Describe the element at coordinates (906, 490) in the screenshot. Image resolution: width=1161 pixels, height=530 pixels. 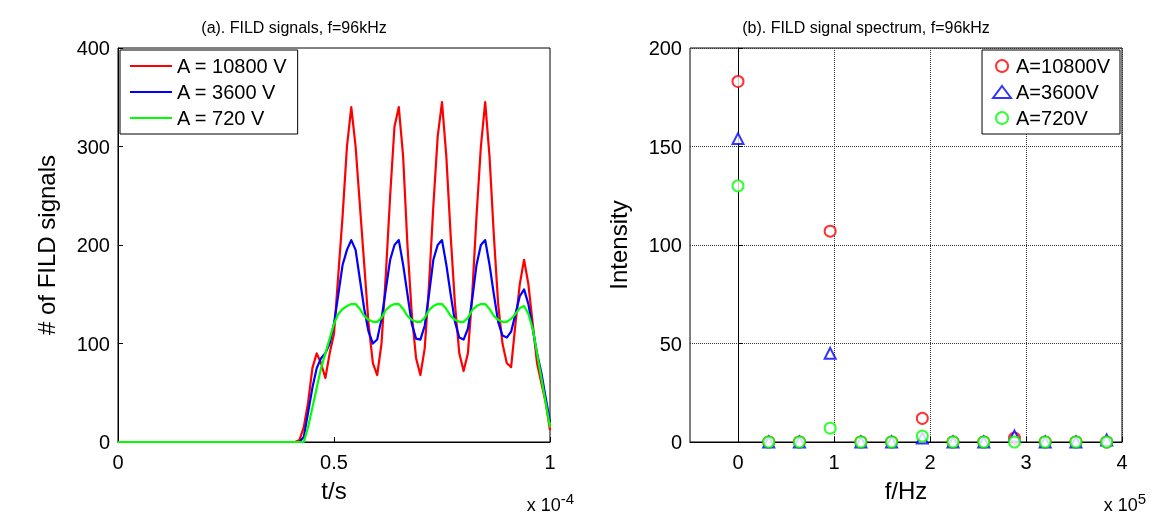
I see `x-axis-title: f/Hz` at that location.